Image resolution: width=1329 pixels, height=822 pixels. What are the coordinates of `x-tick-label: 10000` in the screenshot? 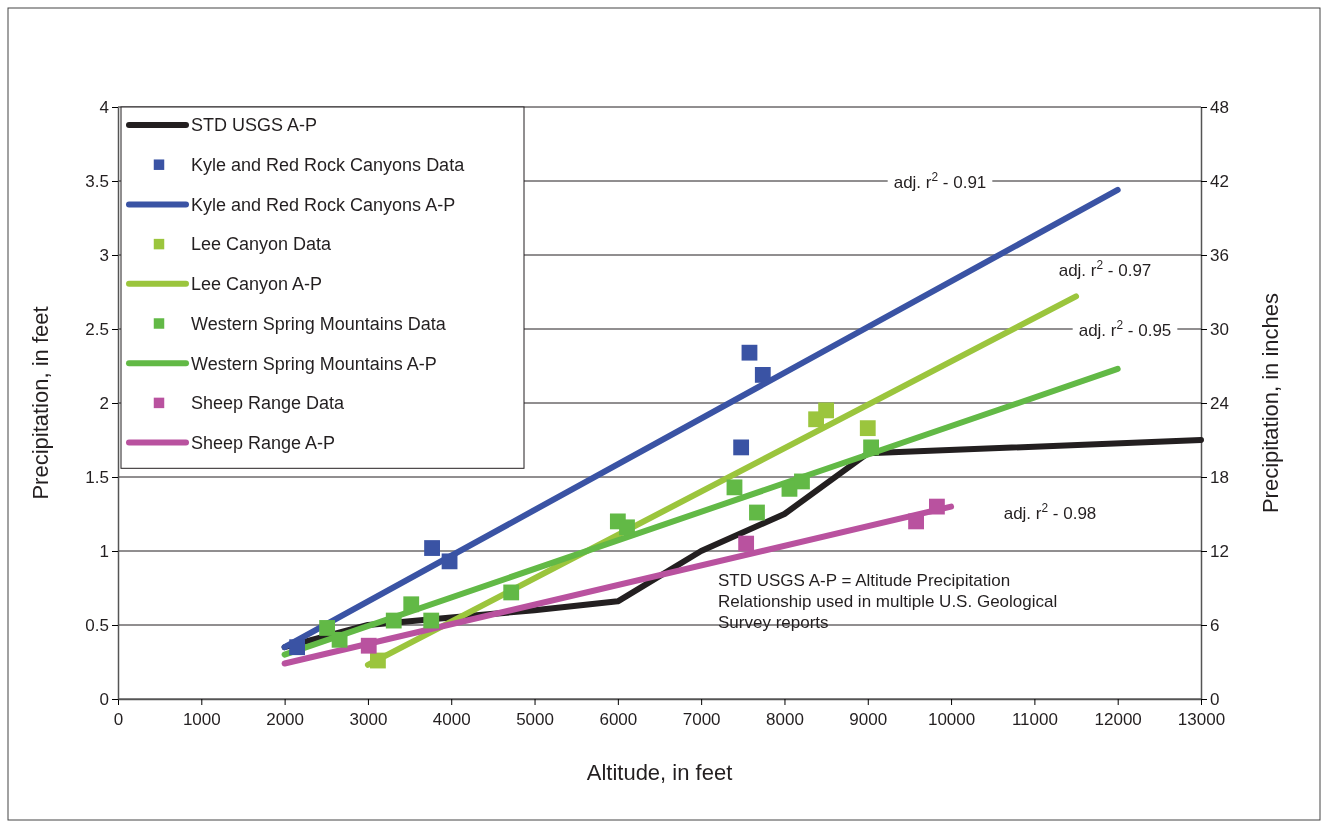 It's located at (951, 719).